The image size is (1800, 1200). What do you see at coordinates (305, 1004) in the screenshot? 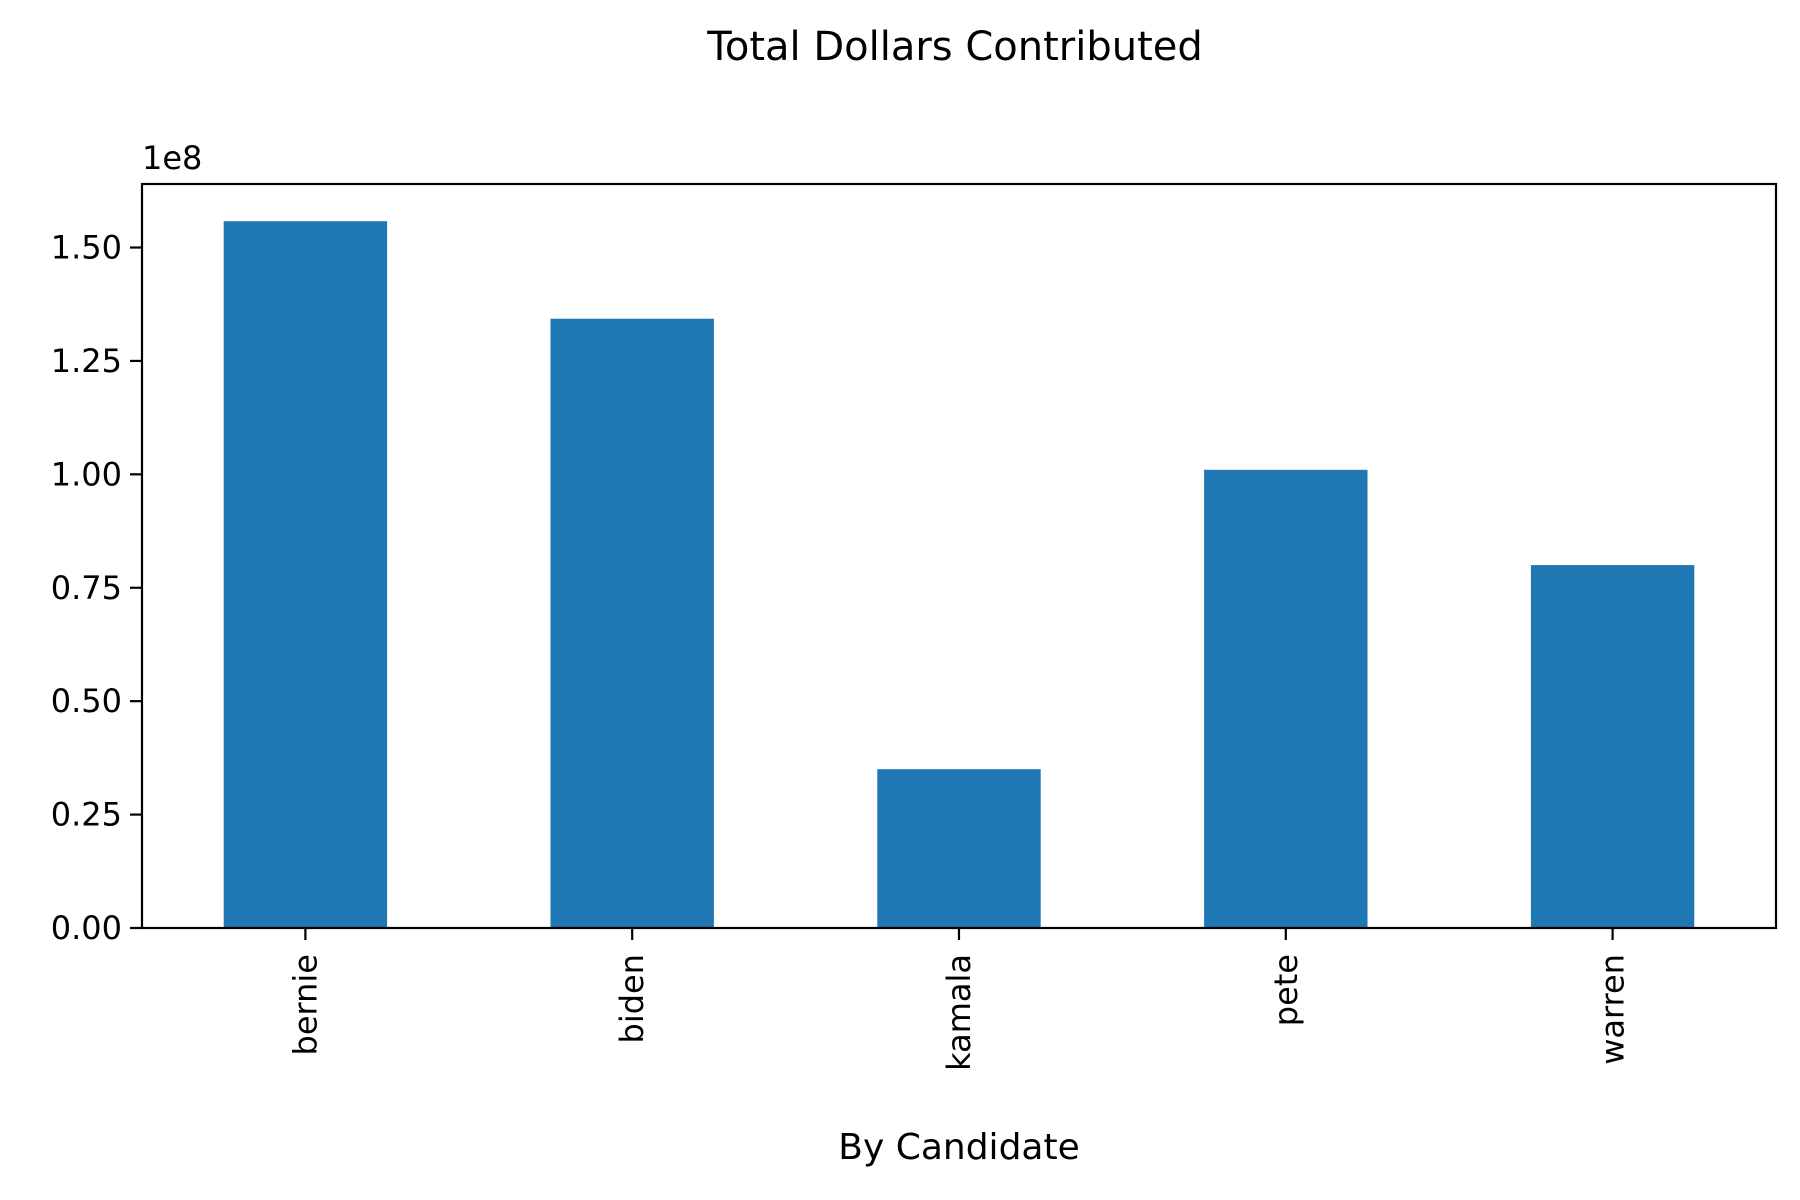
I see `x-tick-label-bernie: bernie` at bounding box center [305, 1004].